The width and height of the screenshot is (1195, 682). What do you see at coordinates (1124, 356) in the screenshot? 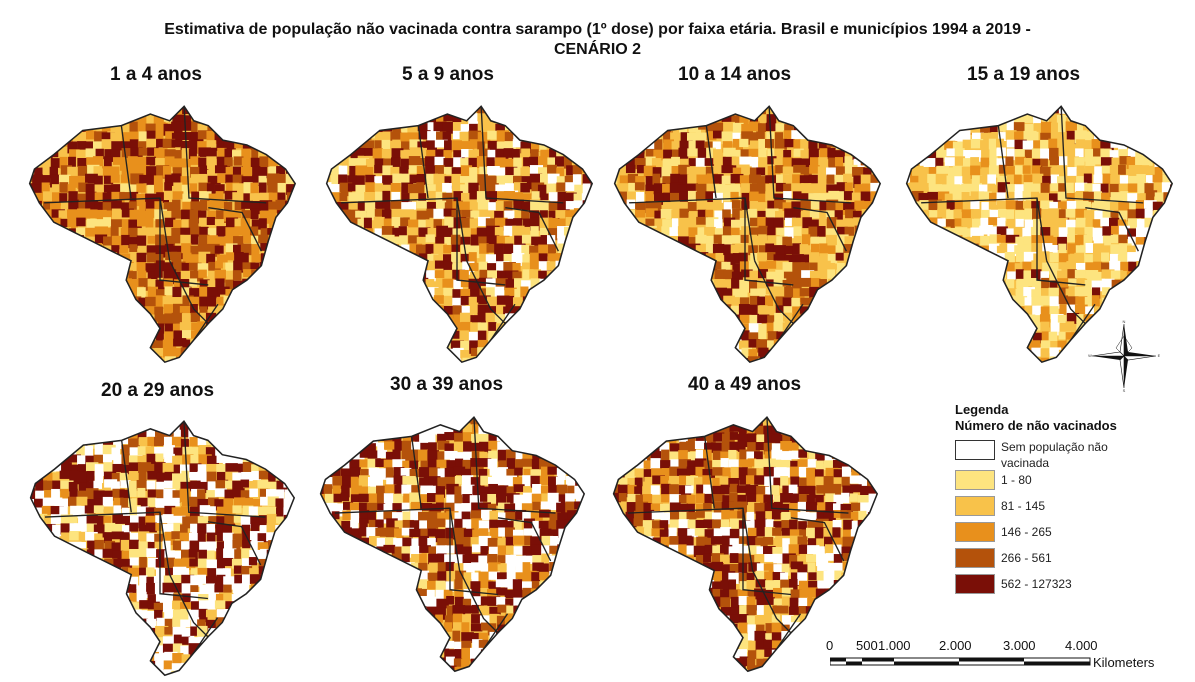
I see `compass-rose-icon: N S E W` at bounding box center [1124, 356].